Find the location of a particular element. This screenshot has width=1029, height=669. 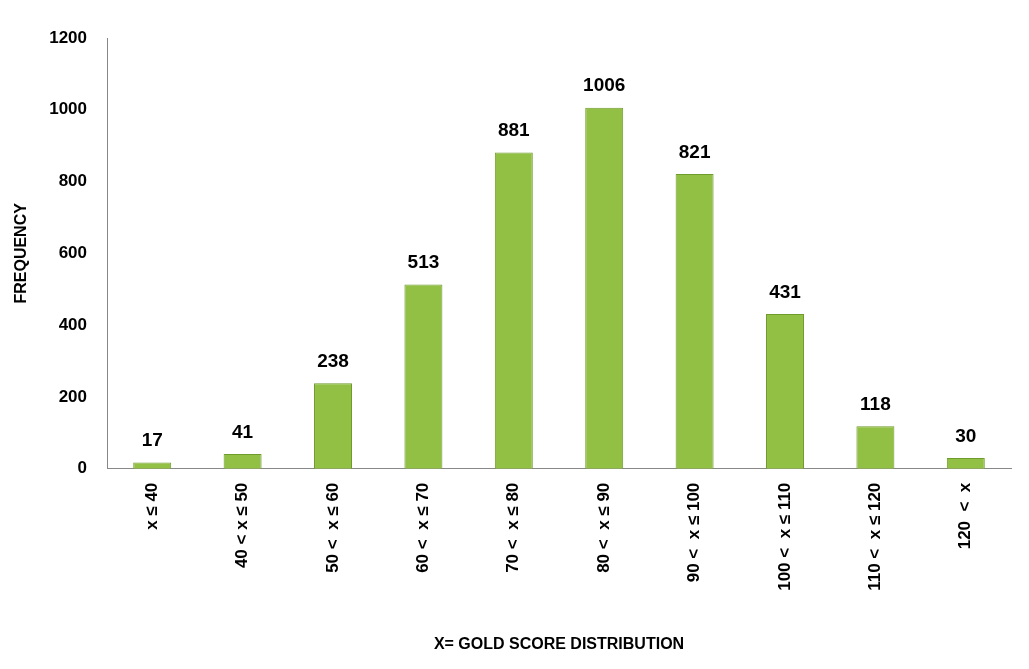

x-tick-label: 120 < x is located at coordinates (965, 516).